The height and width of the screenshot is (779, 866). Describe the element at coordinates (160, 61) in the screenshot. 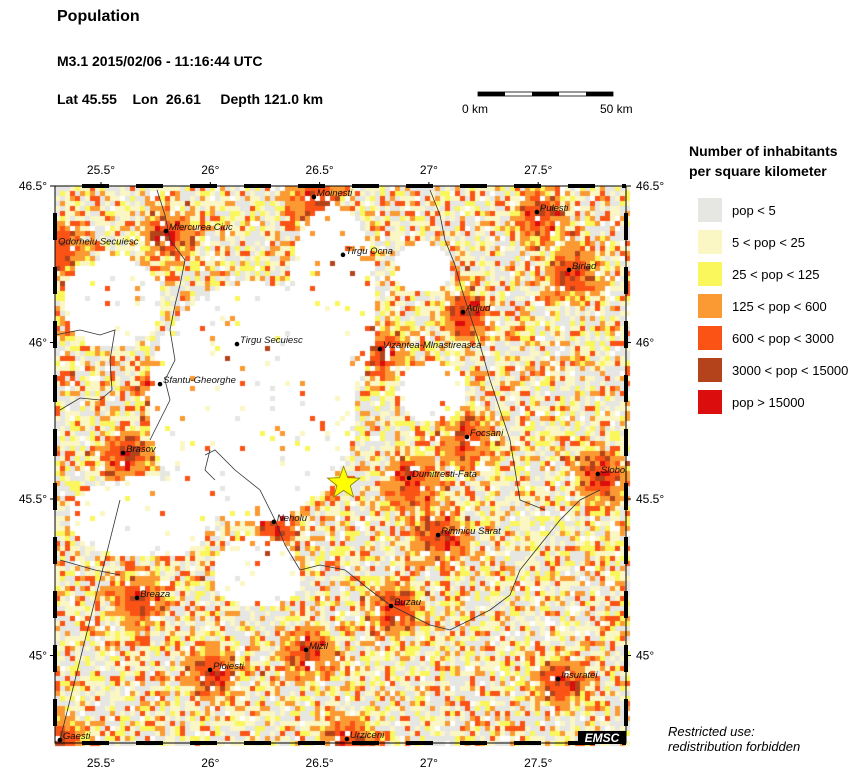

I see `event-info: M3.1 2015/02/06 - 11:16:44 UTC` at that location.